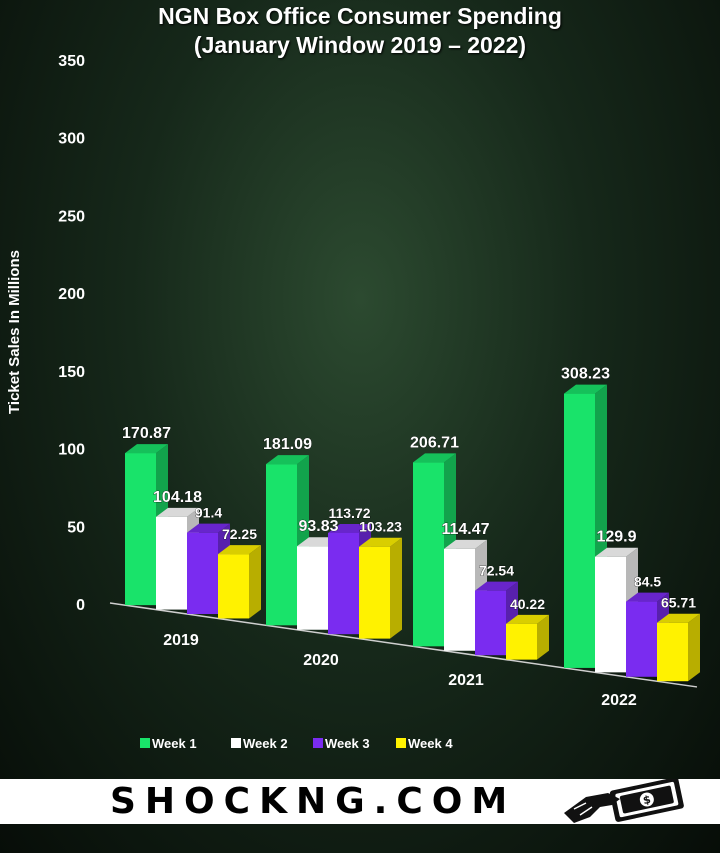  Describe the element at coordinates (360, 45) in the screenshot. I see `chart-subtitle: (January Window 2019 – 2022)` at that location.